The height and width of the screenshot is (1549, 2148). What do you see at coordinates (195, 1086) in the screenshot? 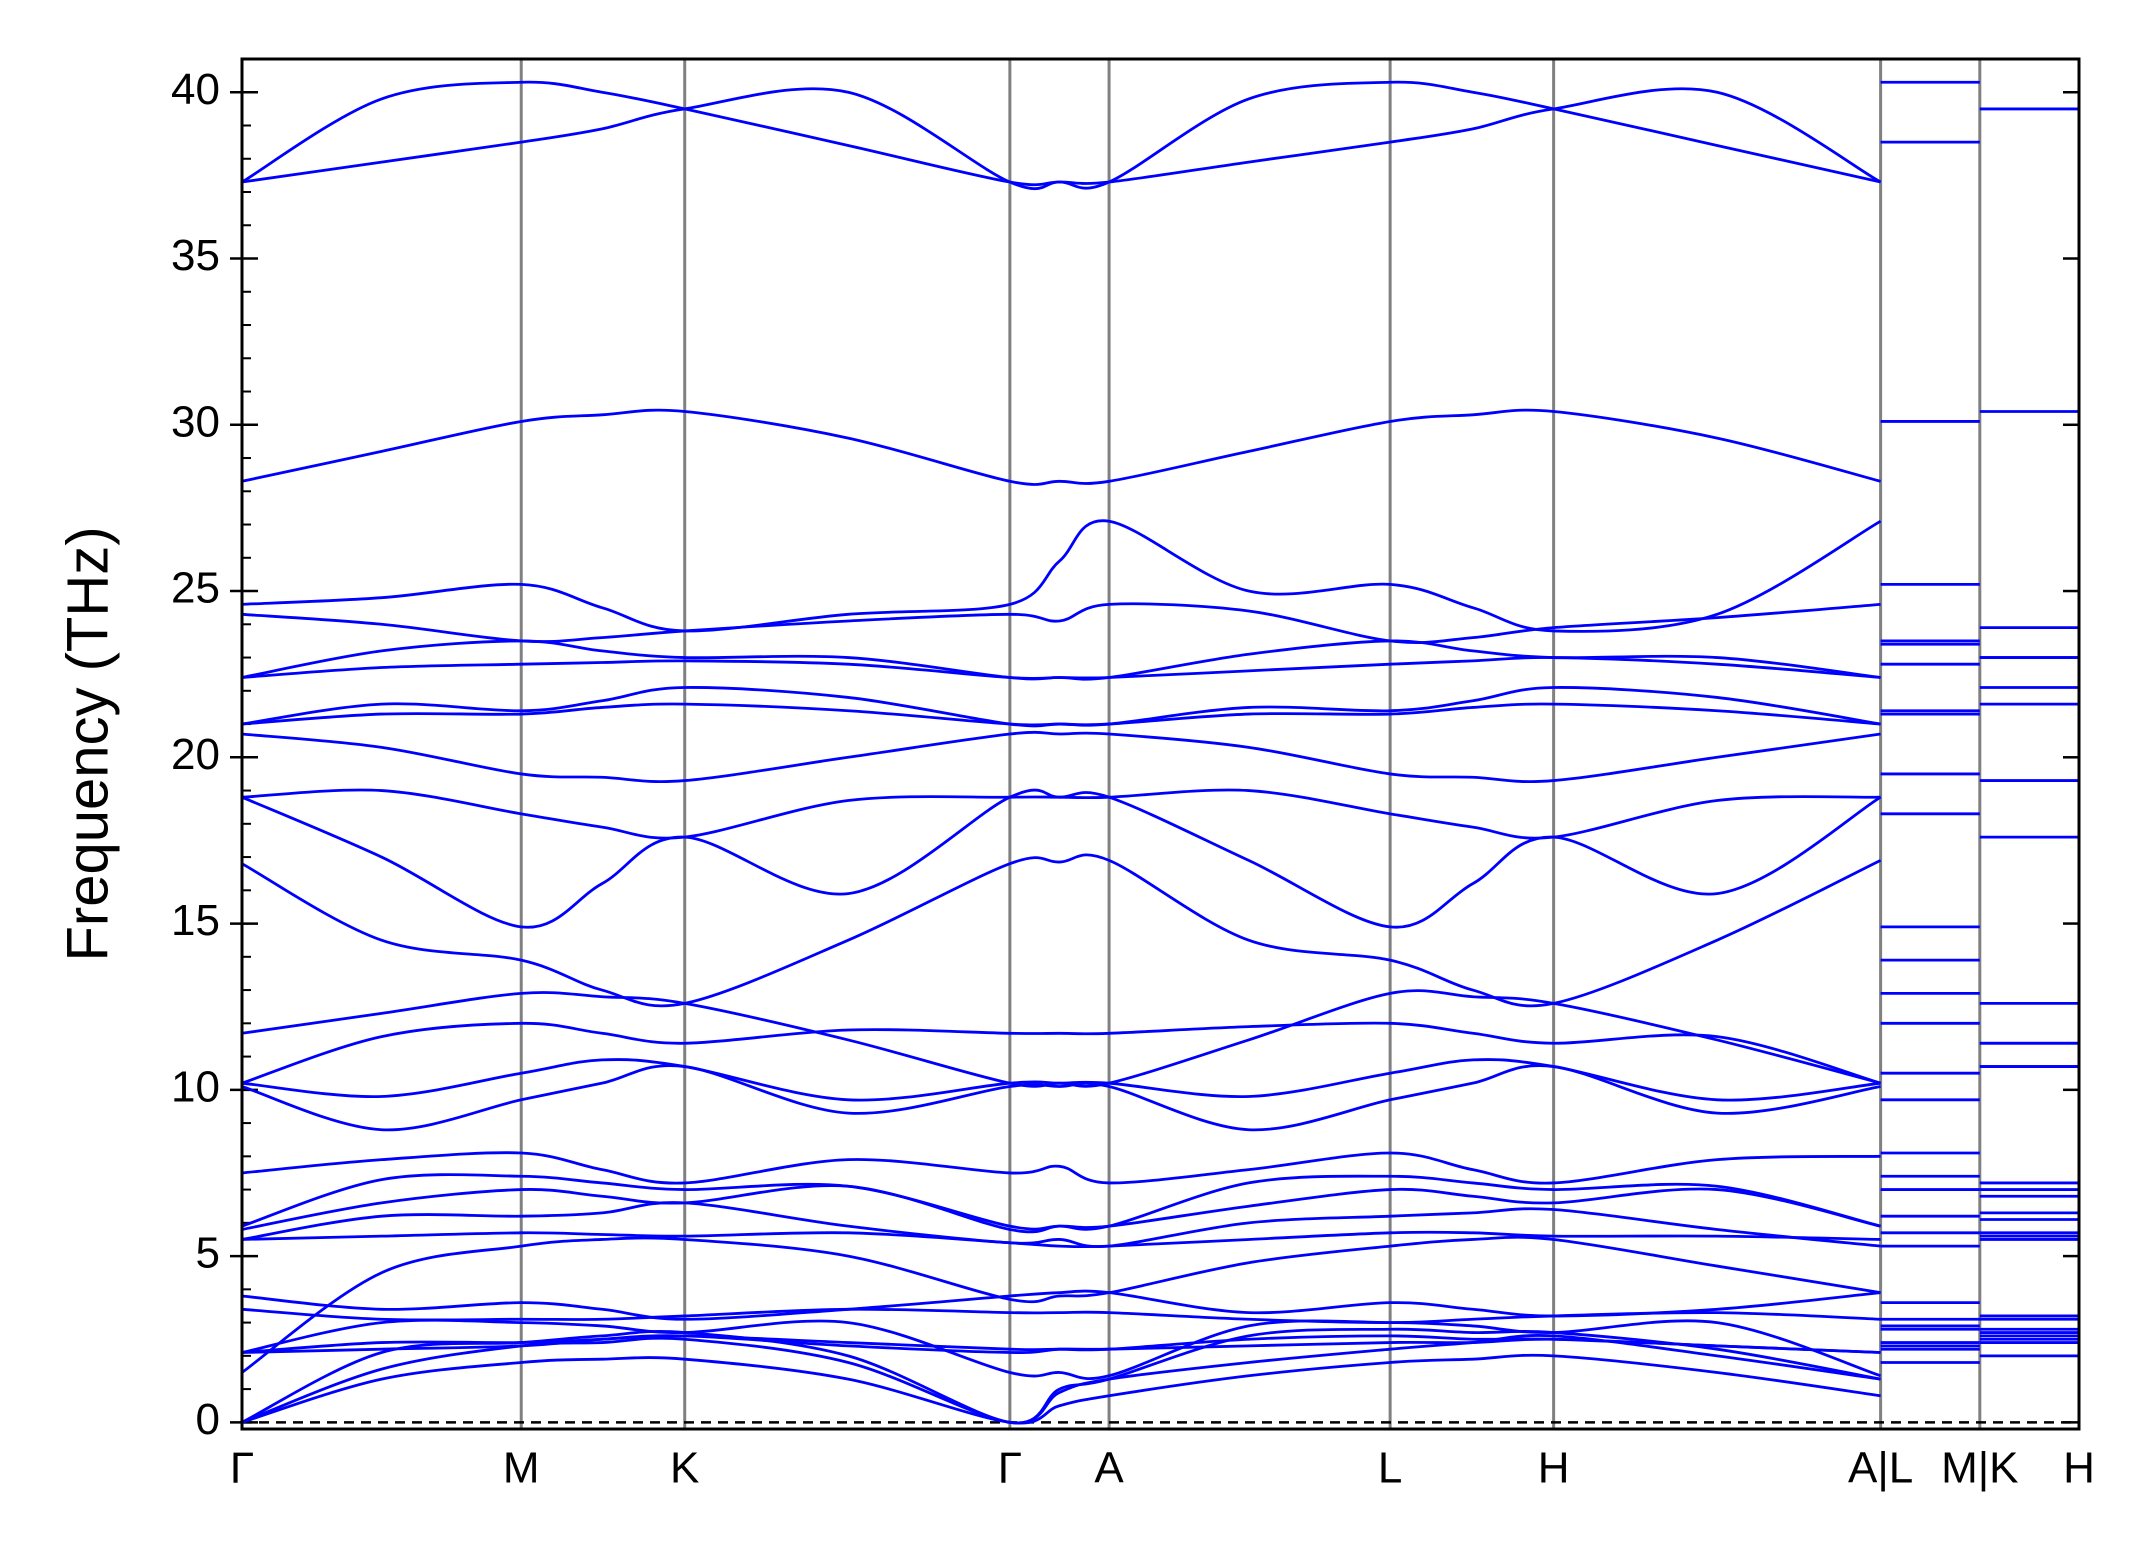
I see `y-tick-label: 10` at bounding box center [195, 1086].